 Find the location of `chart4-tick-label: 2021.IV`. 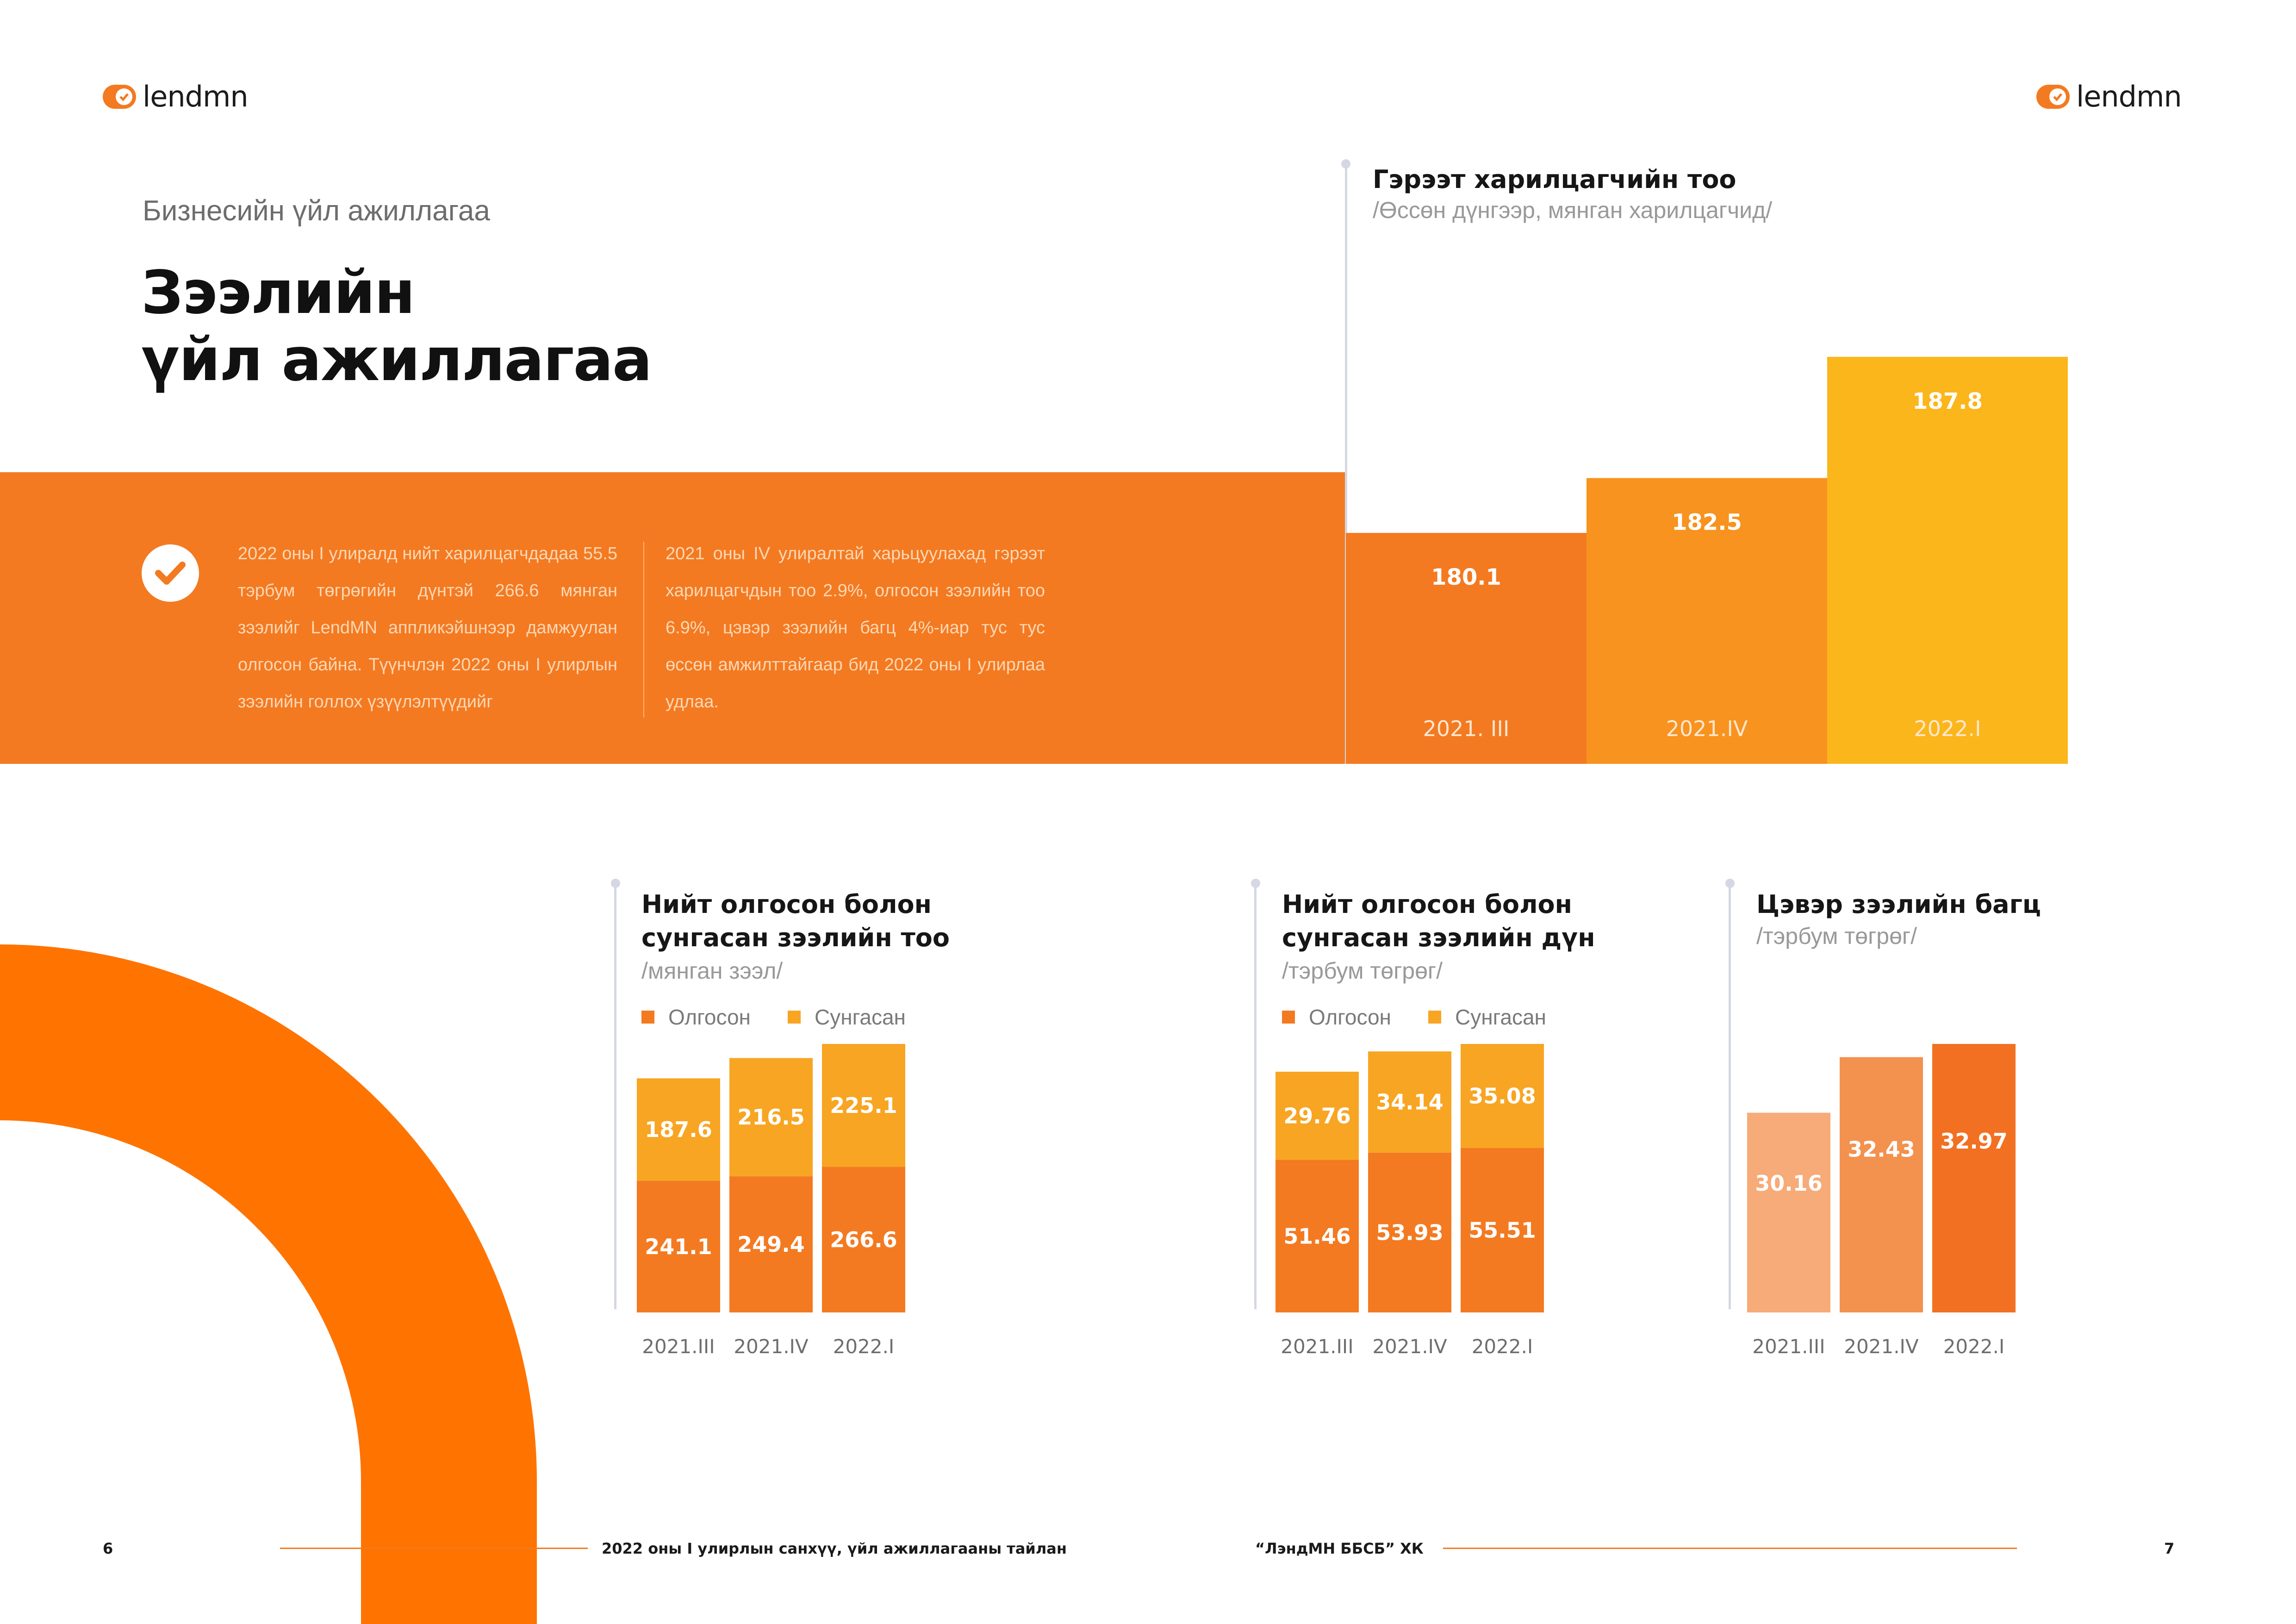

chart4-tick-label: 2021.IV is located at coordinates (1881, 1346).